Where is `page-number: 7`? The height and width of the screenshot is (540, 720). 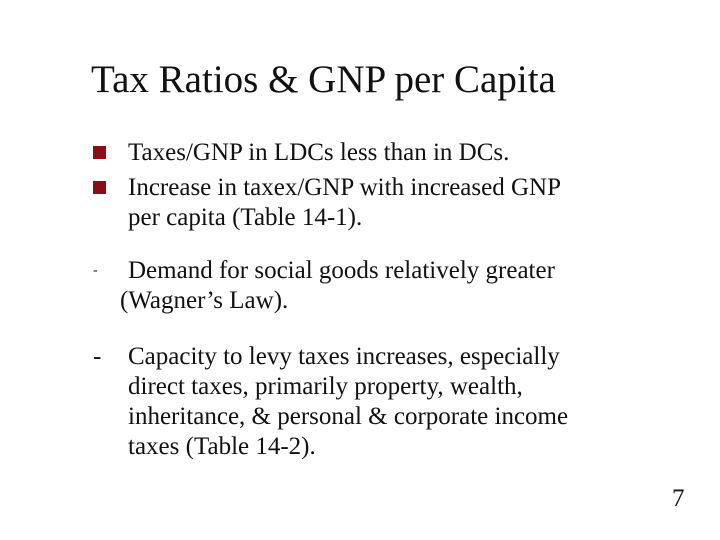
page-number: 7 is located at coordinates (678, 498).